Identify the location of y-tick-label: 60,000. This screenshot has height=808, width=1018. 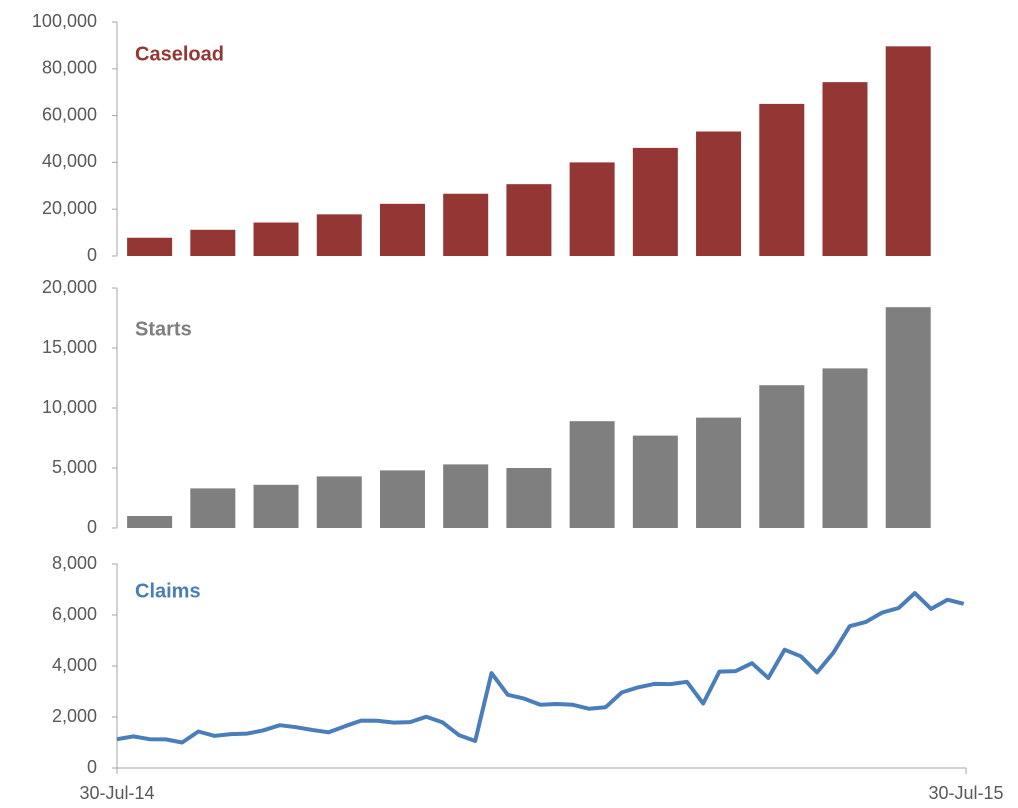
(69, 114).